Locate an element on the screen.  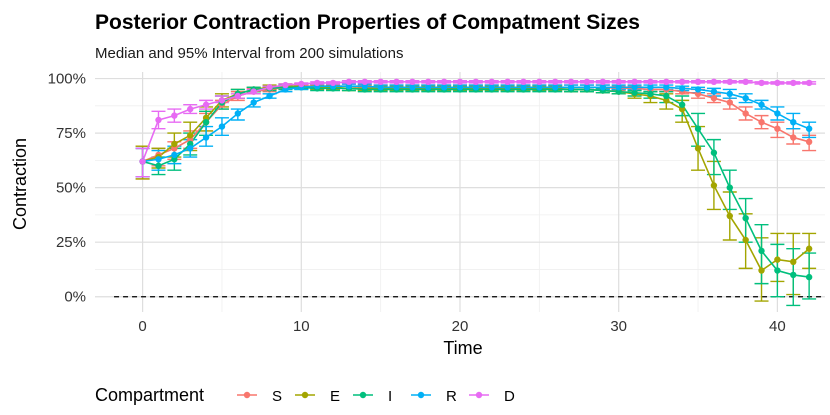
x-tick-label: 20 is located at coordinates (460, 326).